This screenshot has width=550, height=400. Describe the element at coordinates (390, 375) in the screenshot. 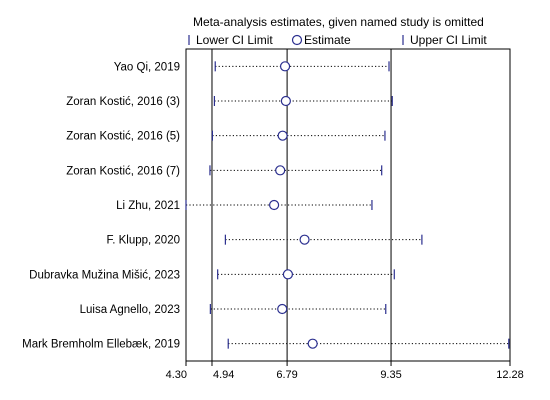

I see `x-tick-label: 9.35` at that location.